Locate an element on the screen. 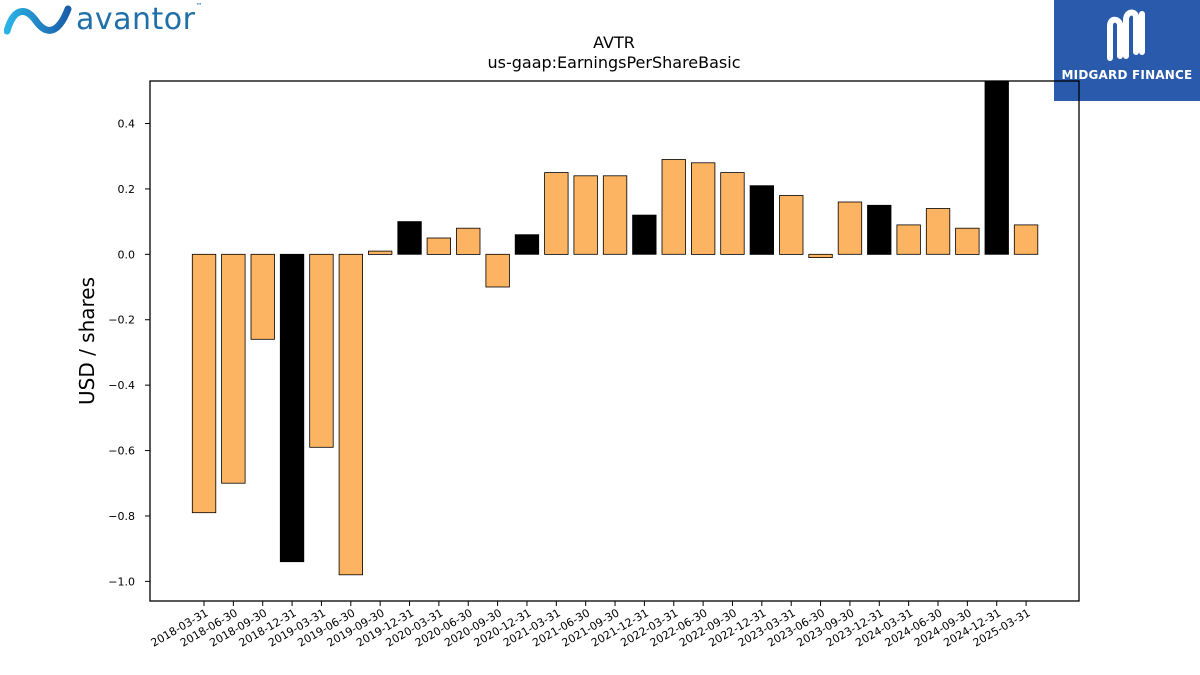 The height and width of the screenshot is (675, 1200). y-tick-label: 0.4 is located at coordinates (127, 124).